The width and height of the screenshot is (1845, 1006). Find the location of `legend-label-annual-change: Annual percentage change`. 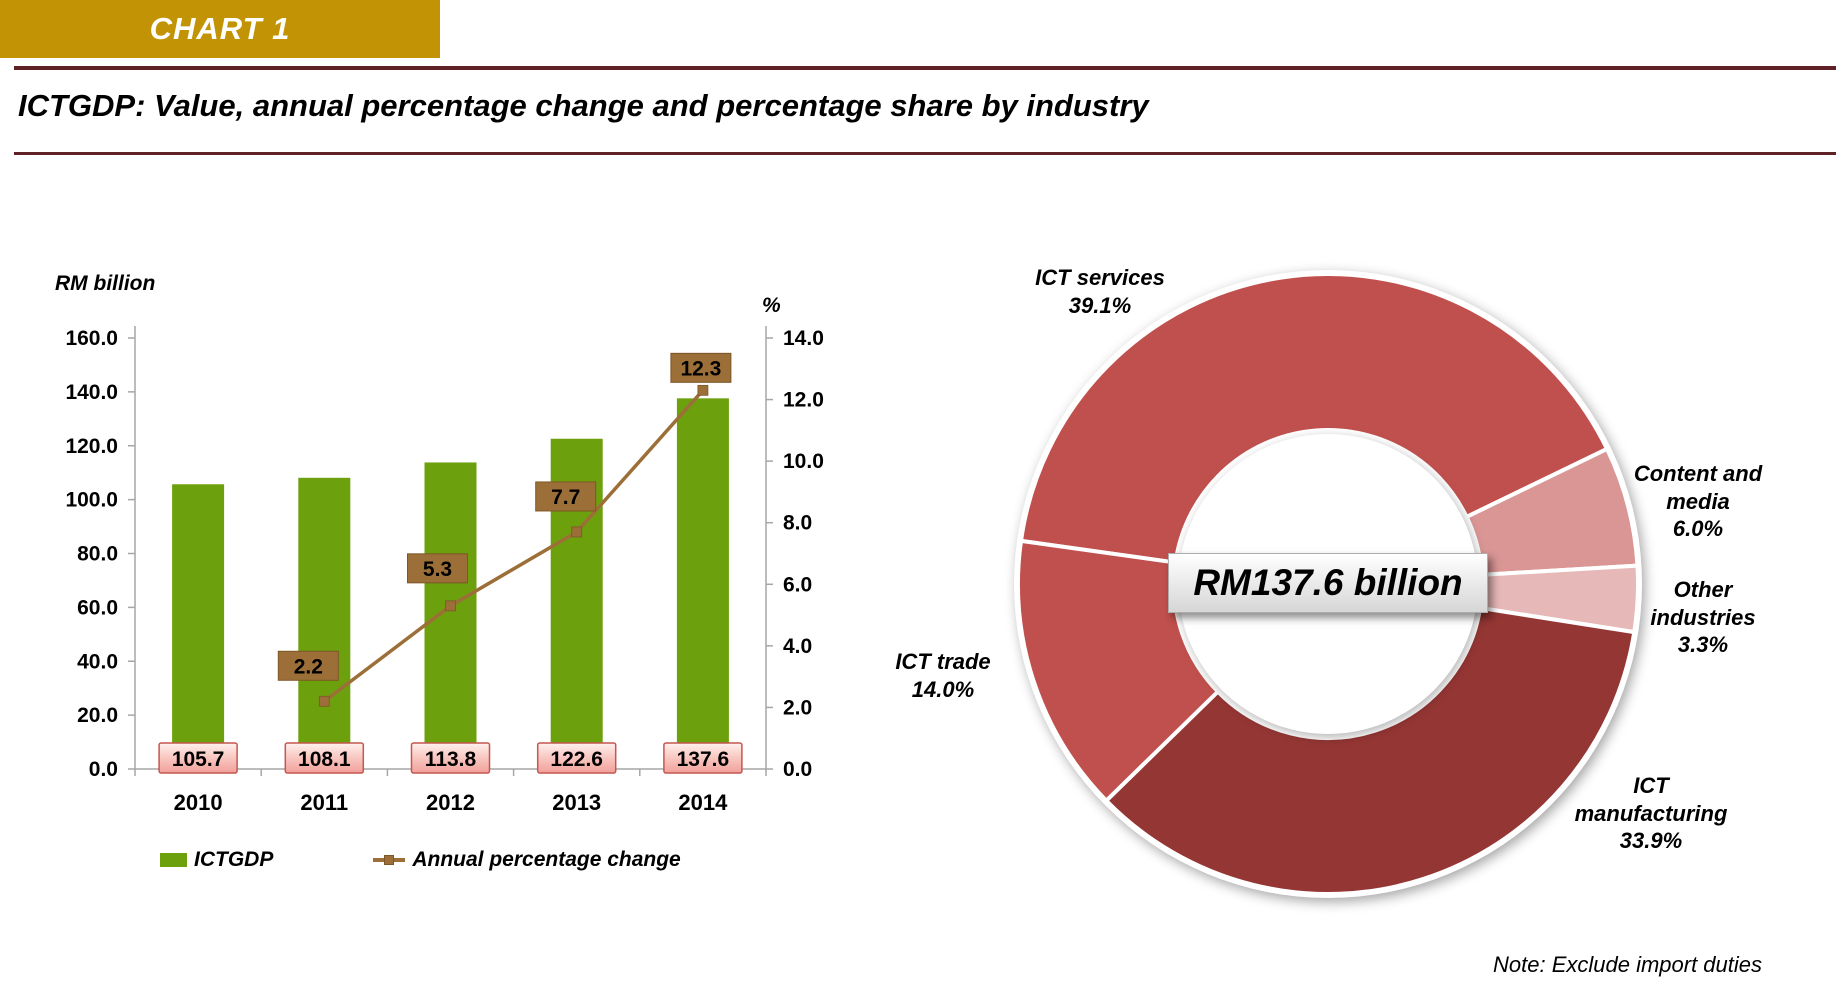

legend-label-annual-change: Annual percentage change is located at coordinates (546, 859).